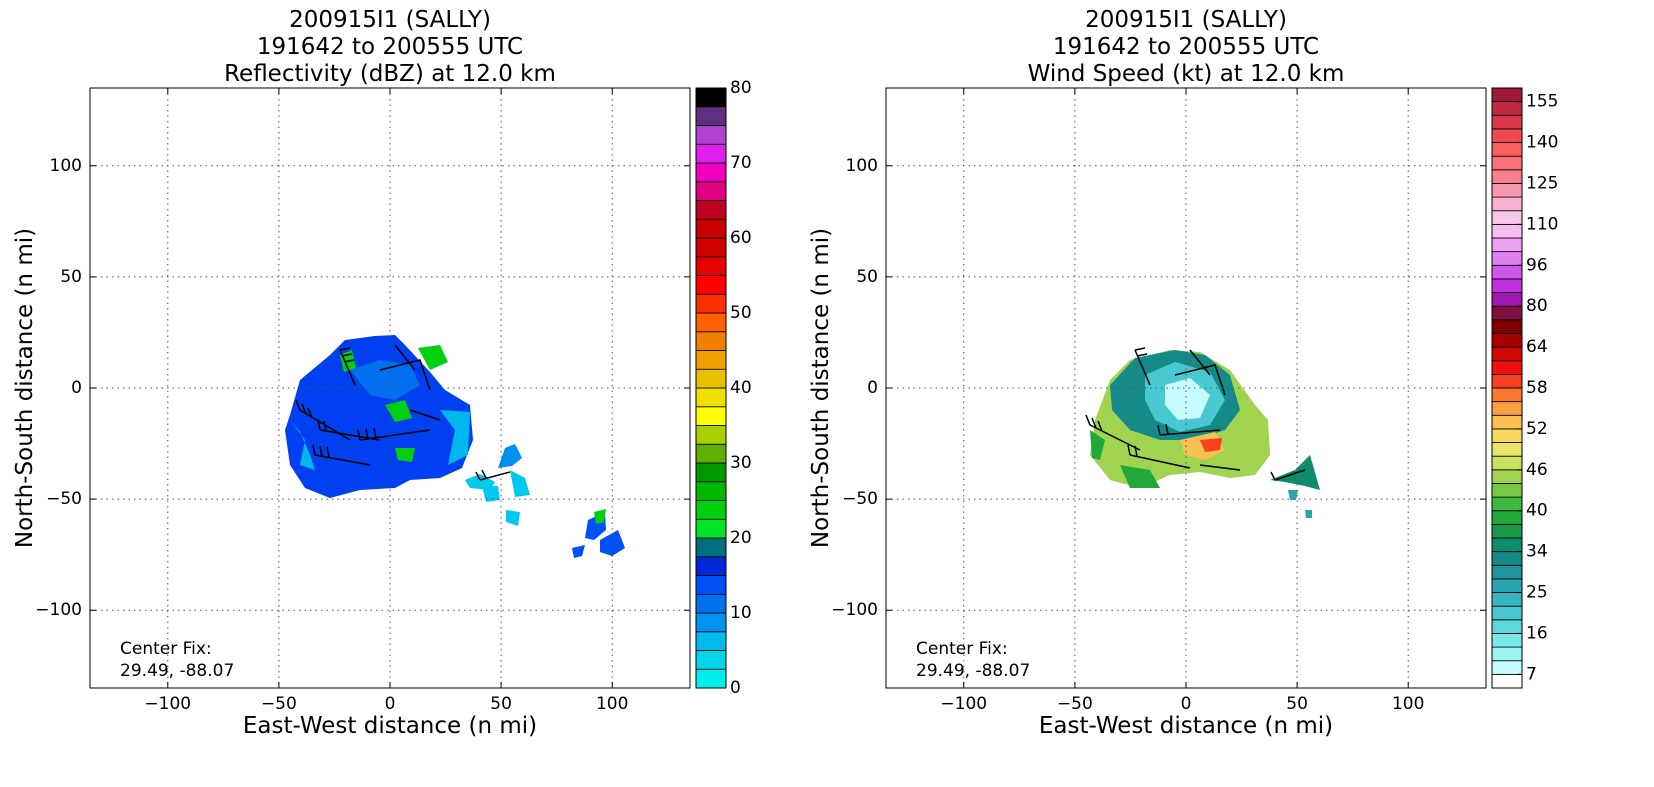  What do you see at coordinates (64, 499) in the screenshot?
I see `y-tick-label: −50` at bounding box center [64, 499].